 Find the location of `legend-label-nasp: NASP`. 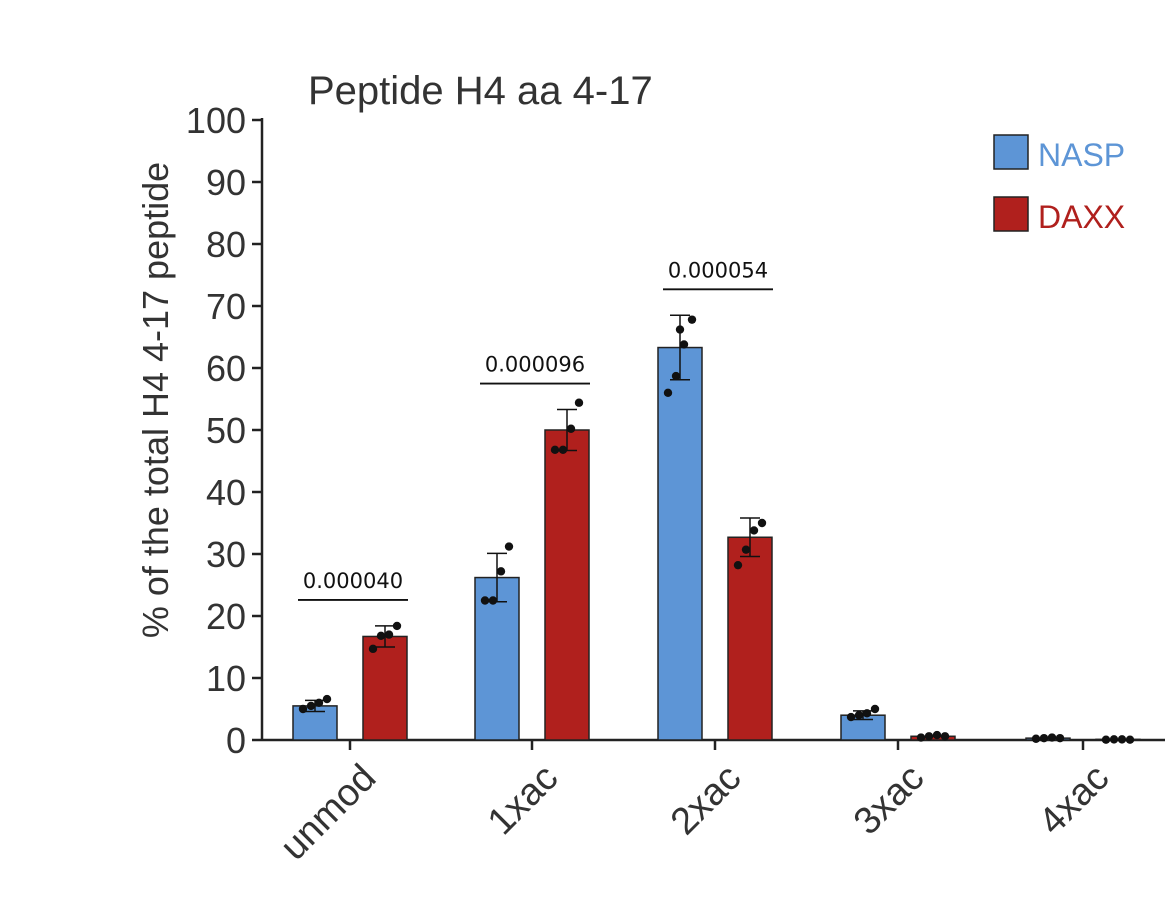

legend-label-nasp: NASP is located at coordinates (1081, 155).